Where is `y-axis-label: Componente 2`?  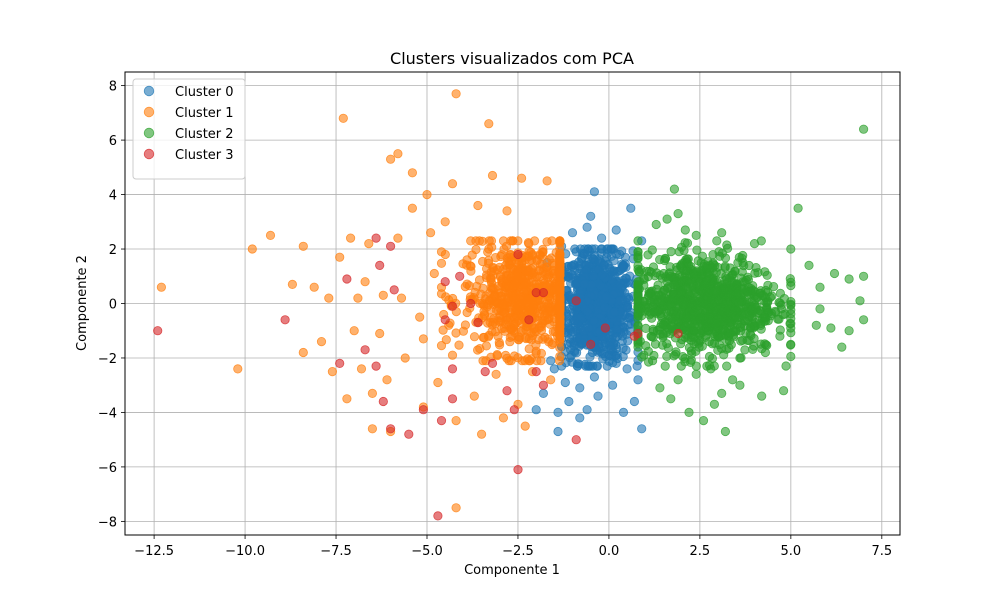 y-axis-label: Componente 2 is located at coordinates (82, 303).